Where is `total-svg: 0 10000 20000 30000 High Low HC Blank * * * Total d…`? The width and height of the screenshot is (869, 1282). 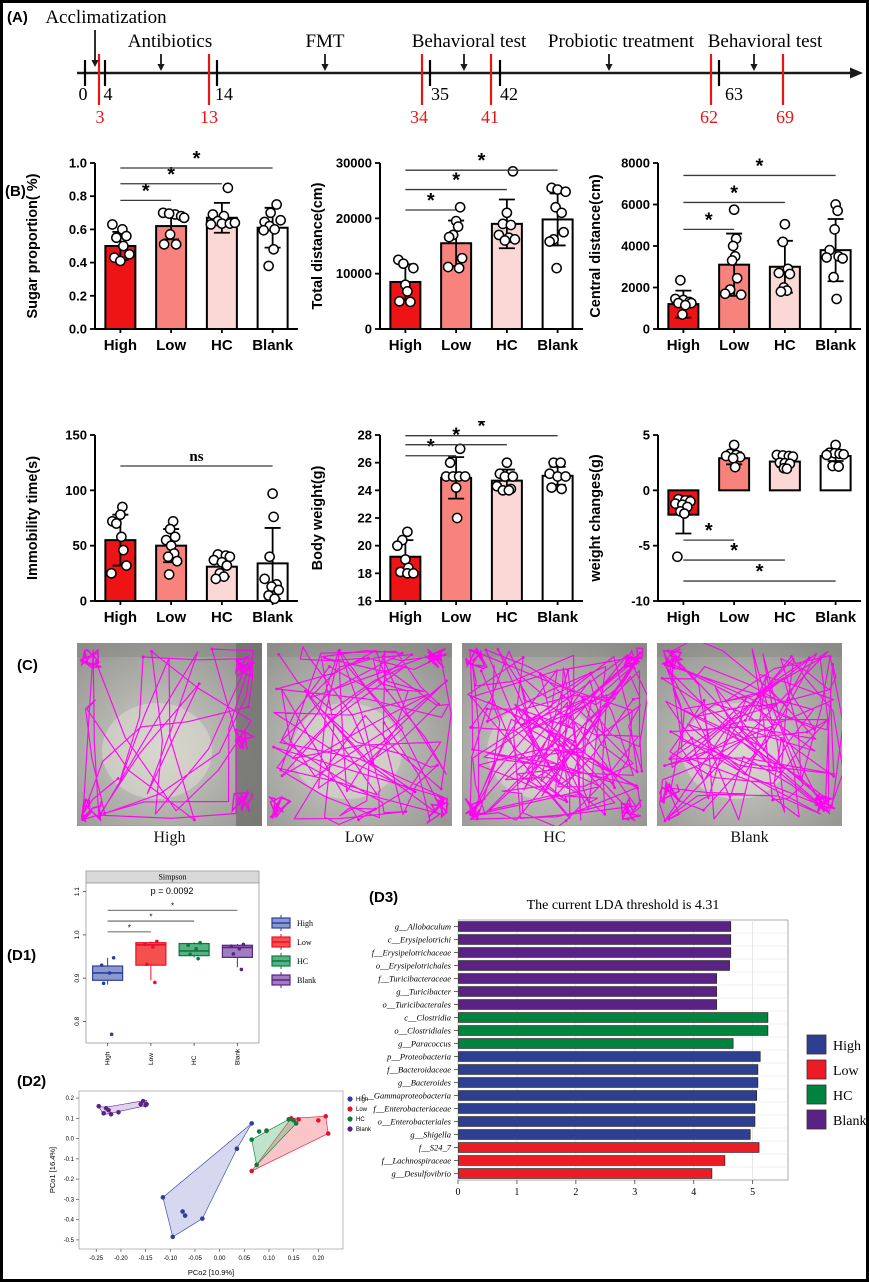
total-svg: 0 10000 20000 30000 High Low HC Blank * * * Total d… is located at coordinates (446, 252).